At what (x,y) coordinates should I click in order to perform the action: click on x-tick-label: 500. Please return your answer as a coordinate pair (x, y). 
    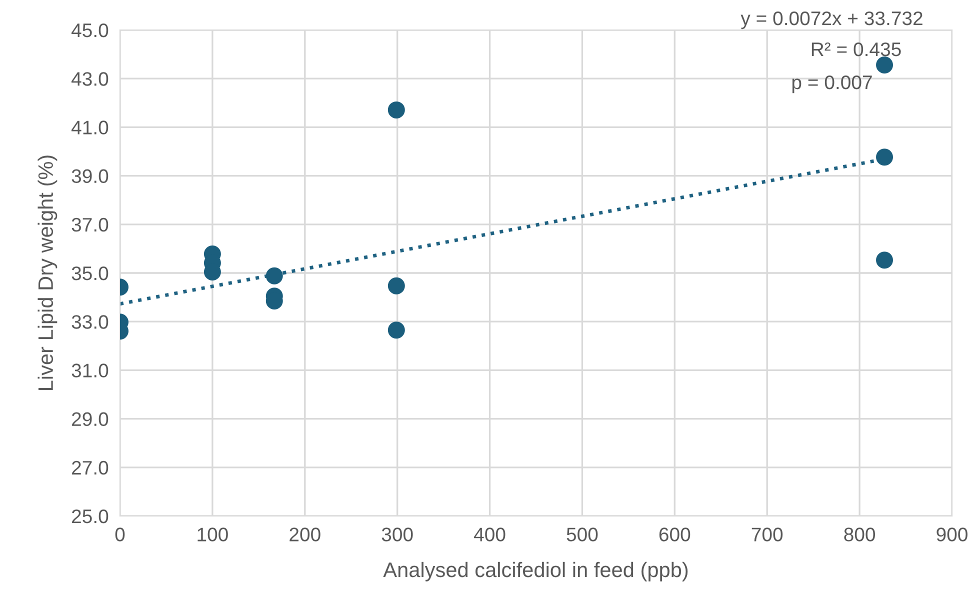
    Looking at the image, I should click on (582, 535).